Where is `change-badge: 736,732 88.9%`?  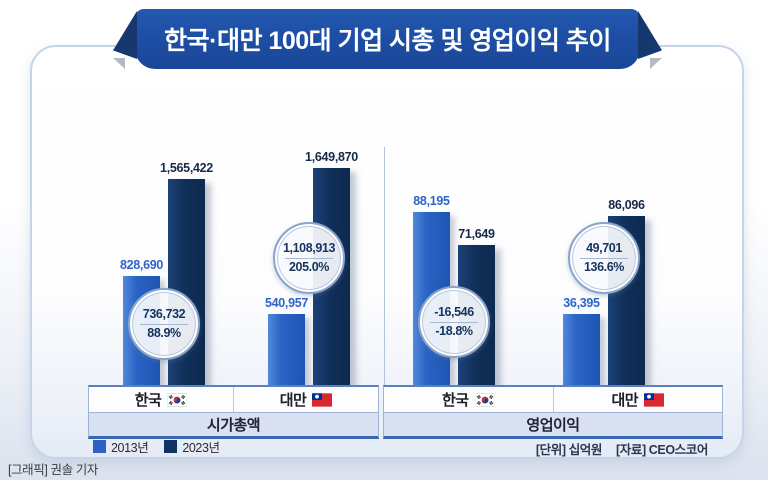
change-badge: 736,732 88.9% is located at coordinates (164, 324).